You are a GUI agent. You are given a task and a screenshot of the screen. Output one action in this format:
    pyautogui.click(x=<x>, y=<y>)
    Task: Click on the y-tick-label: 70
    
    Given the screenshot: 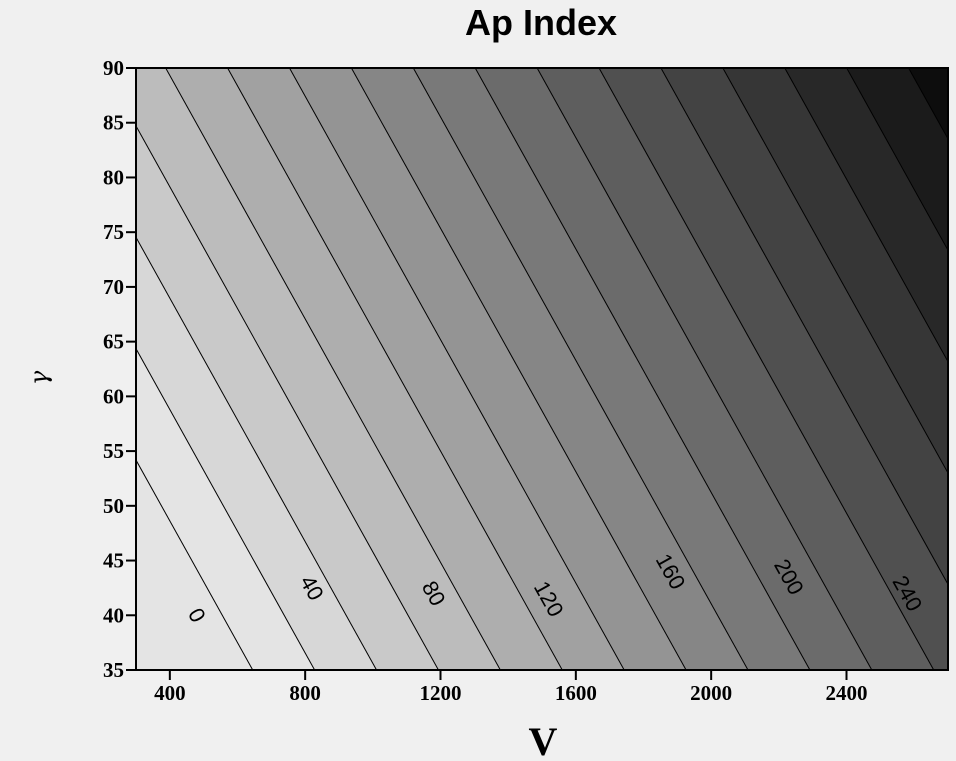 What is the action you would take?
    pyautogui.click(x=113, y=287)
    